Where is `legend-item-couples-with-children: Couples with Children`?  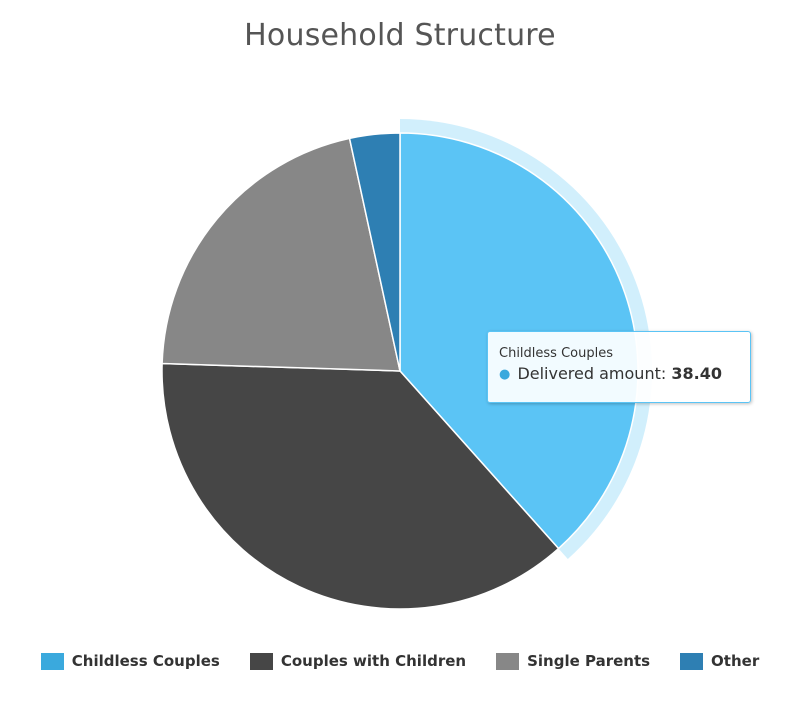 legend-item-couples-with-children: Couples with Children is located at coordinates (358, 661).